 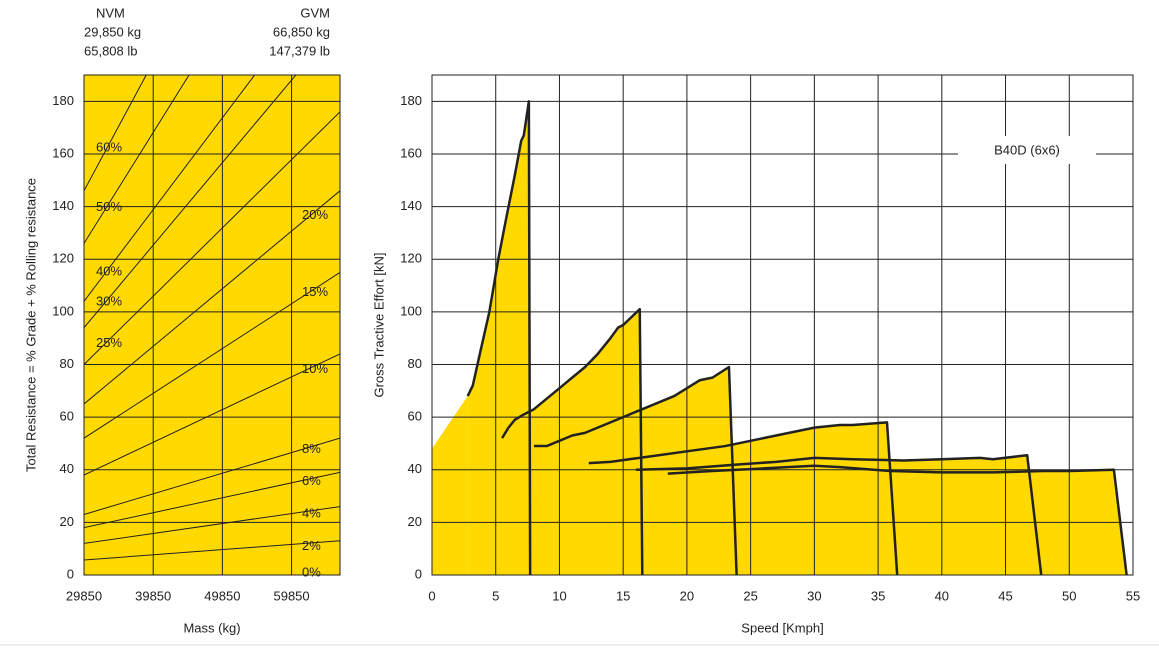 I want to click on x-tick-label: 49850, so click(x=222, y=595).